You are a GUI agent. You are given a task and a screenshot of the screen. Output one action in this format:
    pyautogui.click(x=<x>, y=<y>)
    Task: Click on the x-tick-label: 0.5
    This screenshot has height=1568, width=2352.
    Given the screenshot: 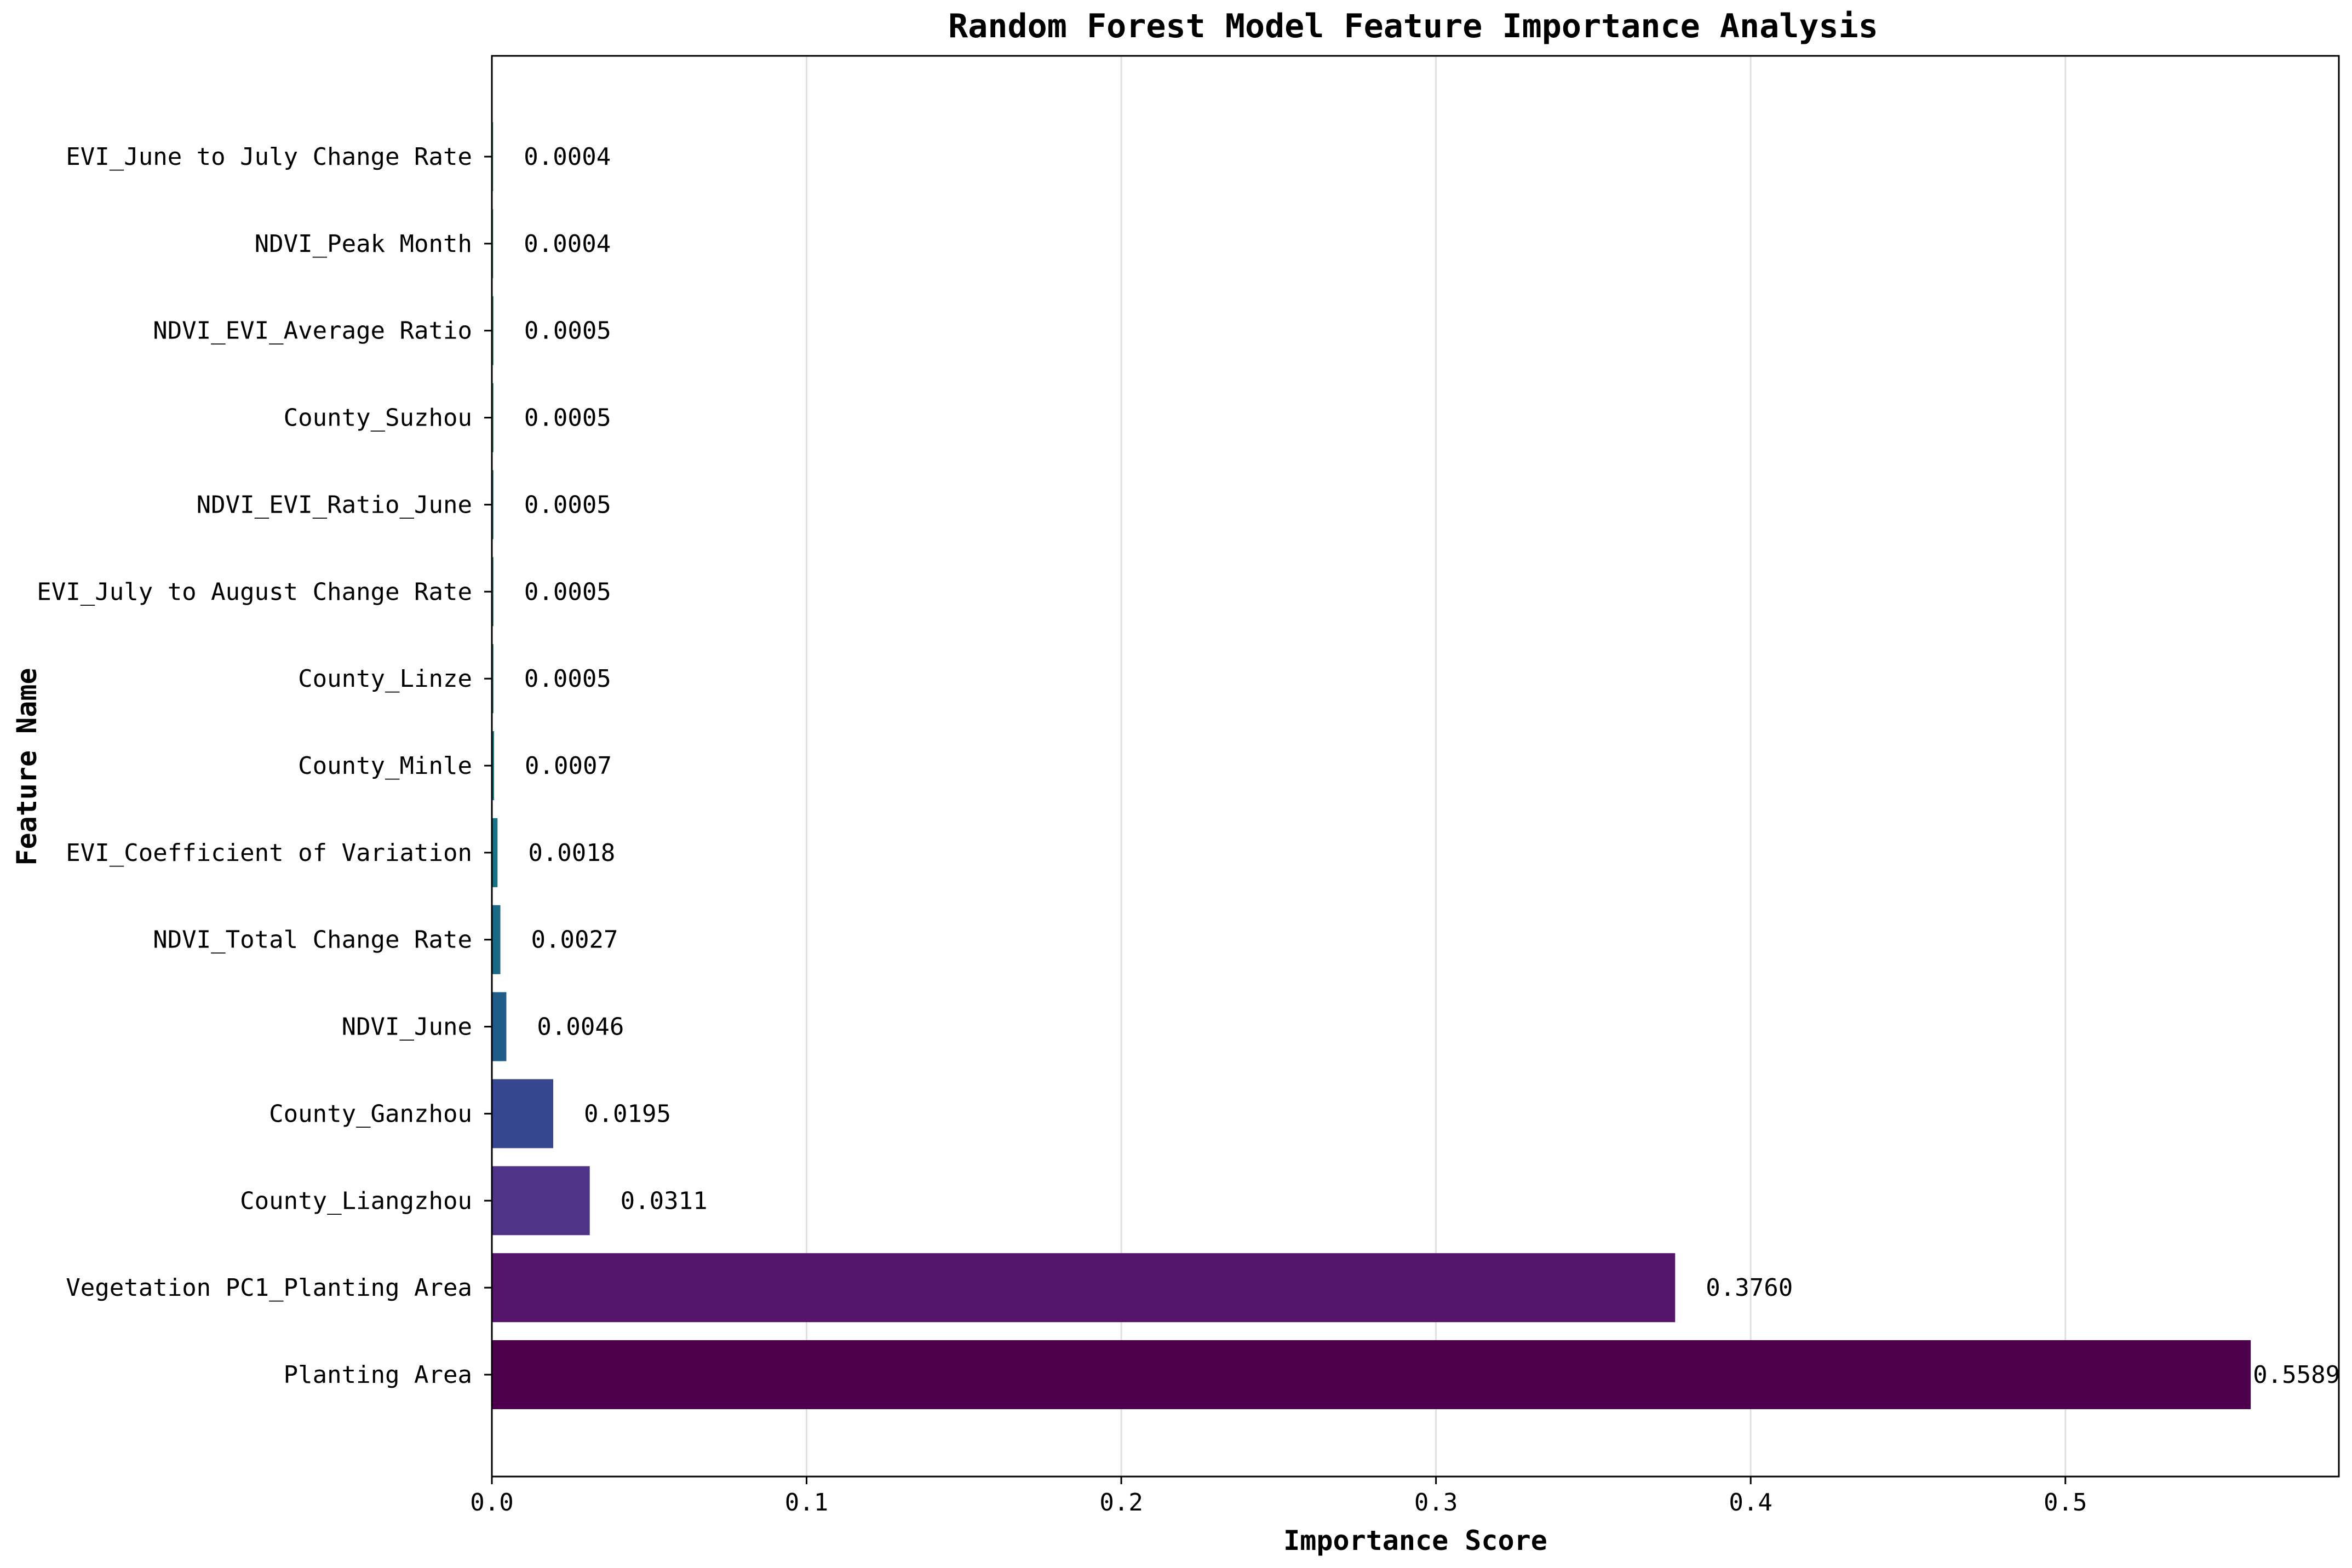 What is the action you would take?
    pyautogui.click(x=2065, y=1503)
    